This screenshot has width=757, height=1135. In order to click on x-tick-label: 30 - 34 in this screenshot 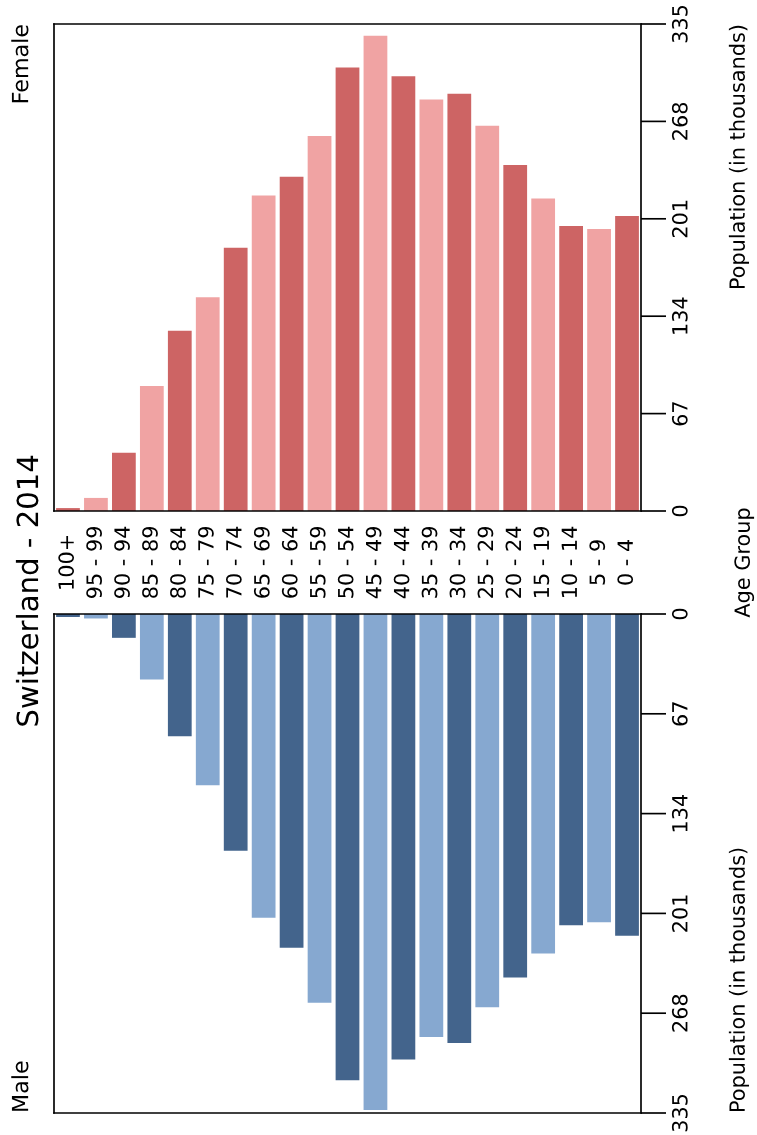, I will do `click(457, 562)`.